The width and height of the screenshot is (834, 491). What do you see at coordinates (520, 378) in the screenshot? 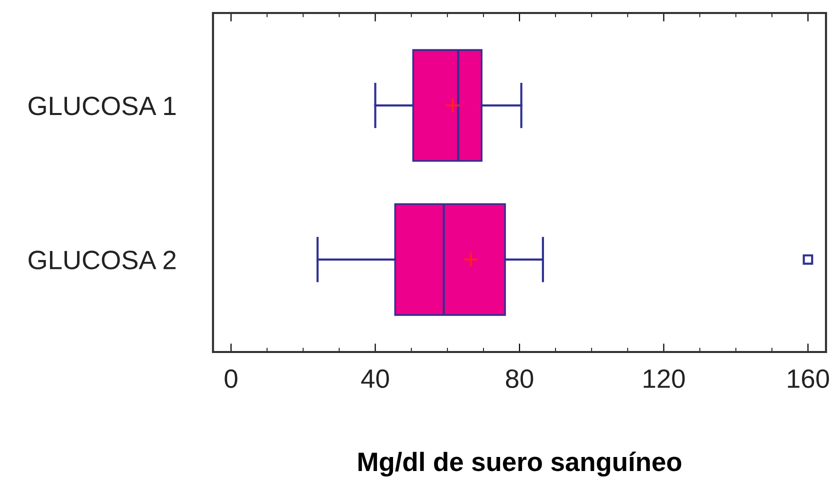
I see `x-tick-label: 80` at bounding box center [520, 378].